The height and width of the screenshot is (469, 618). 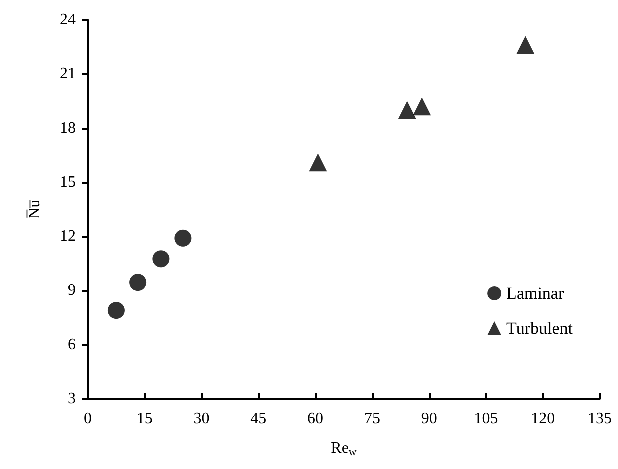 I want to click on legend-label: Laminar, so click(x=535, y=293).